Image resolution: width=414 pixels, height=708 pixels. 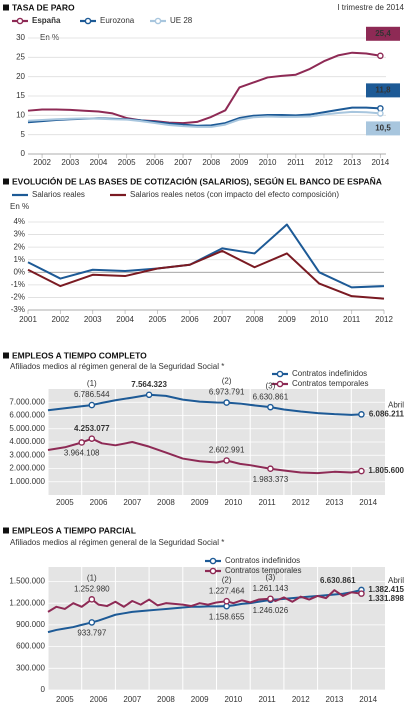 What do you see at coordinates (99, 162) in the screenshot?
I see `x-tick-label: 2004` at bounding box center [99, 162].